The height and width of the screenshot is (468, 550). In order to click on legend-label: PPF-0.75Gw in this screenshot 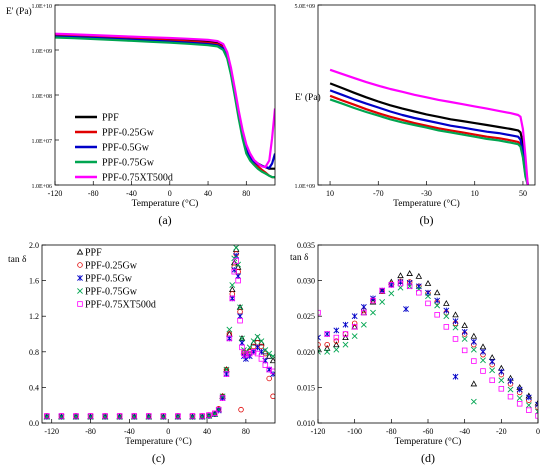, I will do `click(111, 292)`.